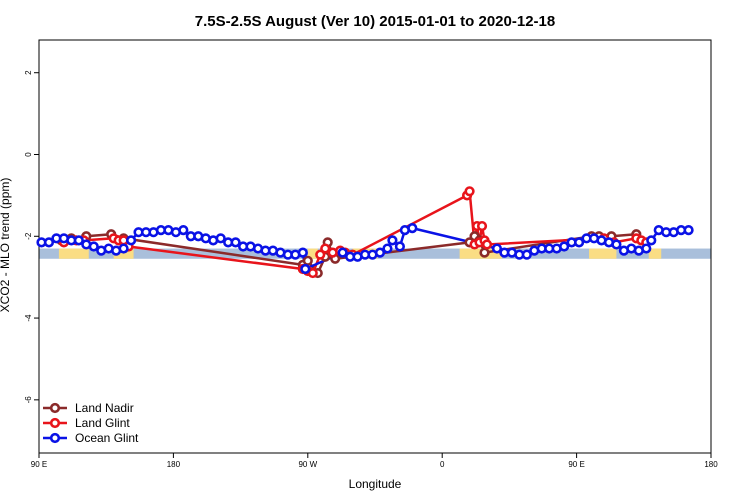  What do you see at coordinates (28, 154) in the screenshot?
I see `y-tick-label: 0` at bounding box center [28, 154].